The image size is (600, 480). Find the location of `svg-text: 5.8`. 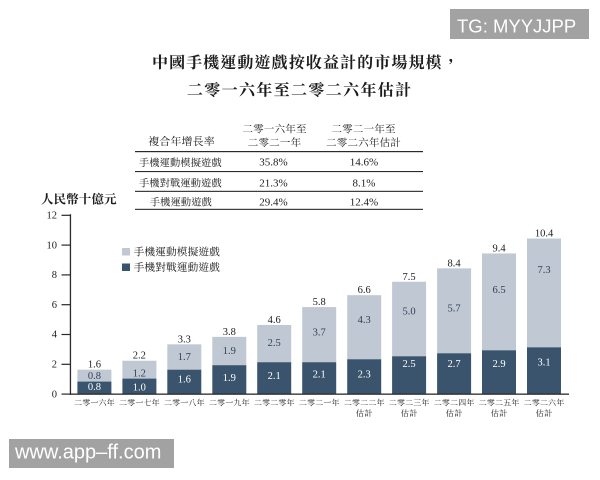

svg-text: 5.8 is located at coordinates (319, 302).